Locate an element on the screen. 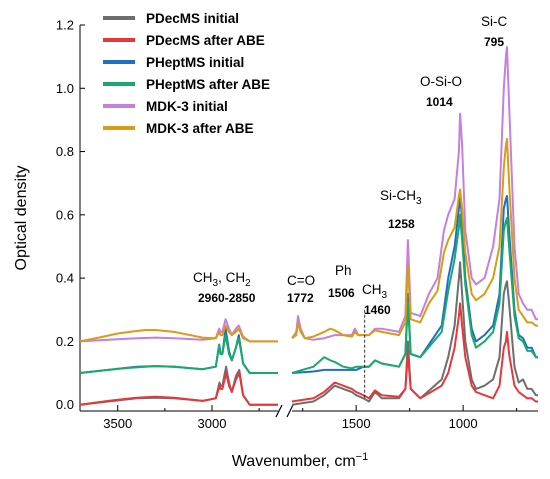 This screenshot has height=479, width=550. annotation-ch3-ch2-label: CH3, CH2 is located at coordinates (222, 279).